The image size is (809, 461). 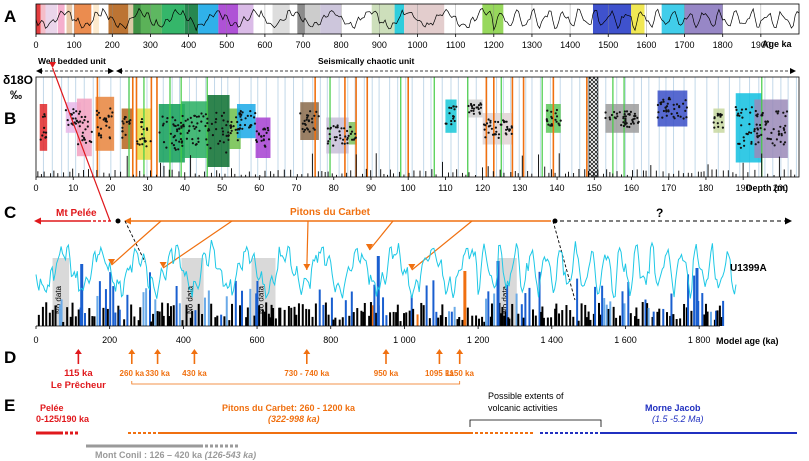 I want to click on morne-jacob-range: (1.5 -5.2 Ma), so click(x=678, y=419).